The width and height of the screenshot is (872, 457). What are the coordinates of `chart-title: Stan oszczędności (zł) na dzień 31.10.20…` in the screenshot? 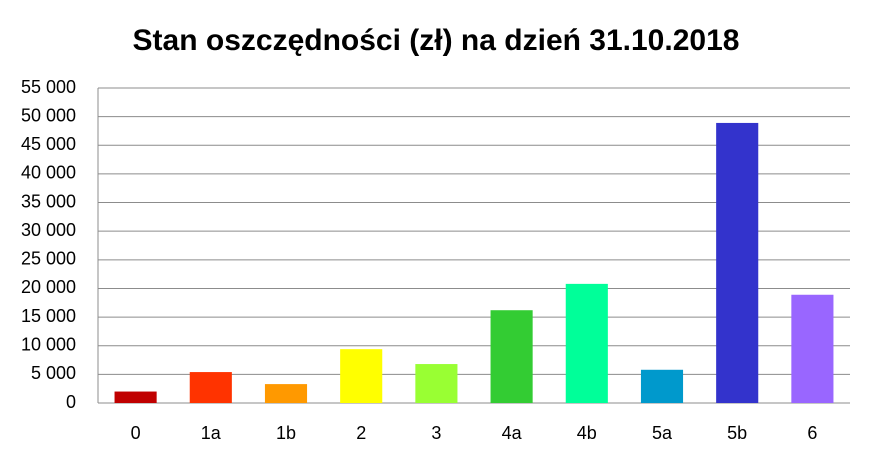 It's located at (436, 40).